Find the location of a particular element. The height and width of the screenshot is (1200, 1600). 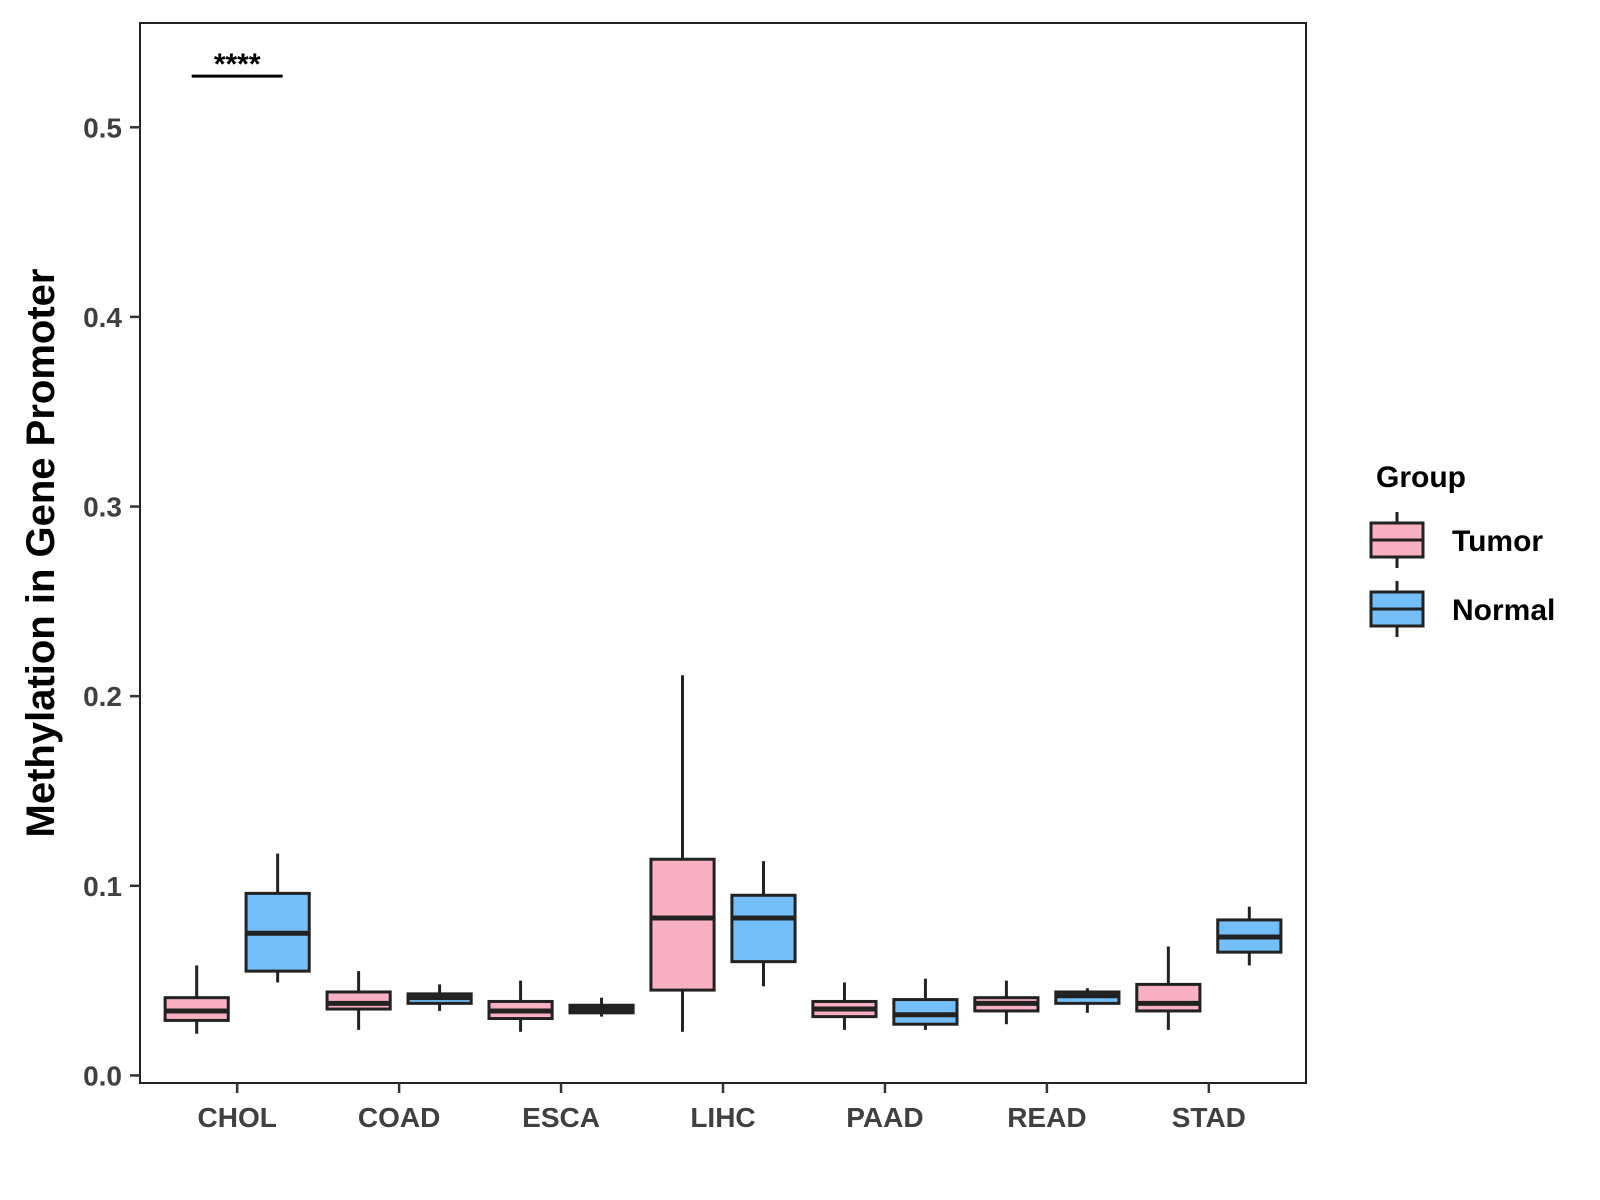

y-tick-label: 0.4 is located at coordinates (102, 317).